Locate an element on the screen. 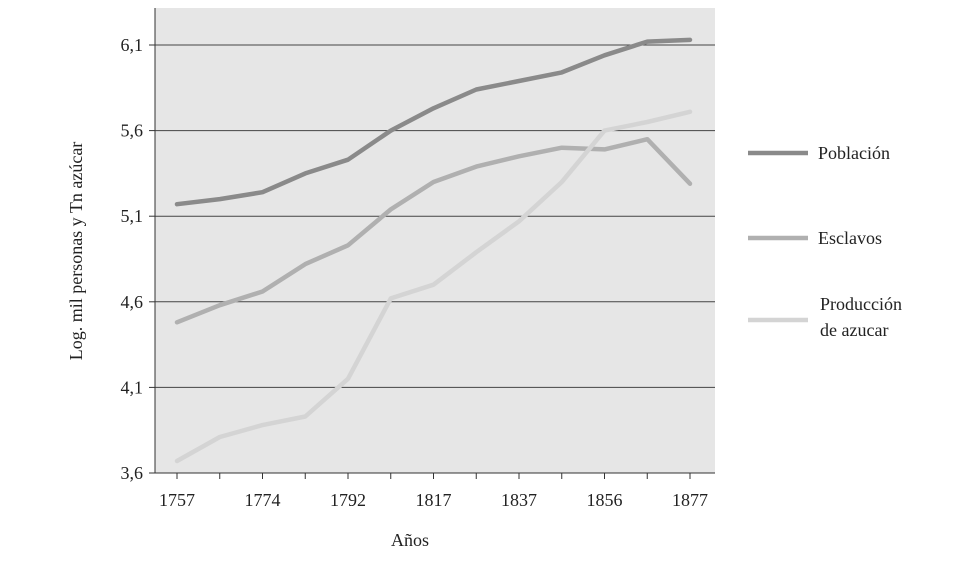 The width and height of the screenshot is (975, 573). legend-label: Población is located at coordinates (854, 153).